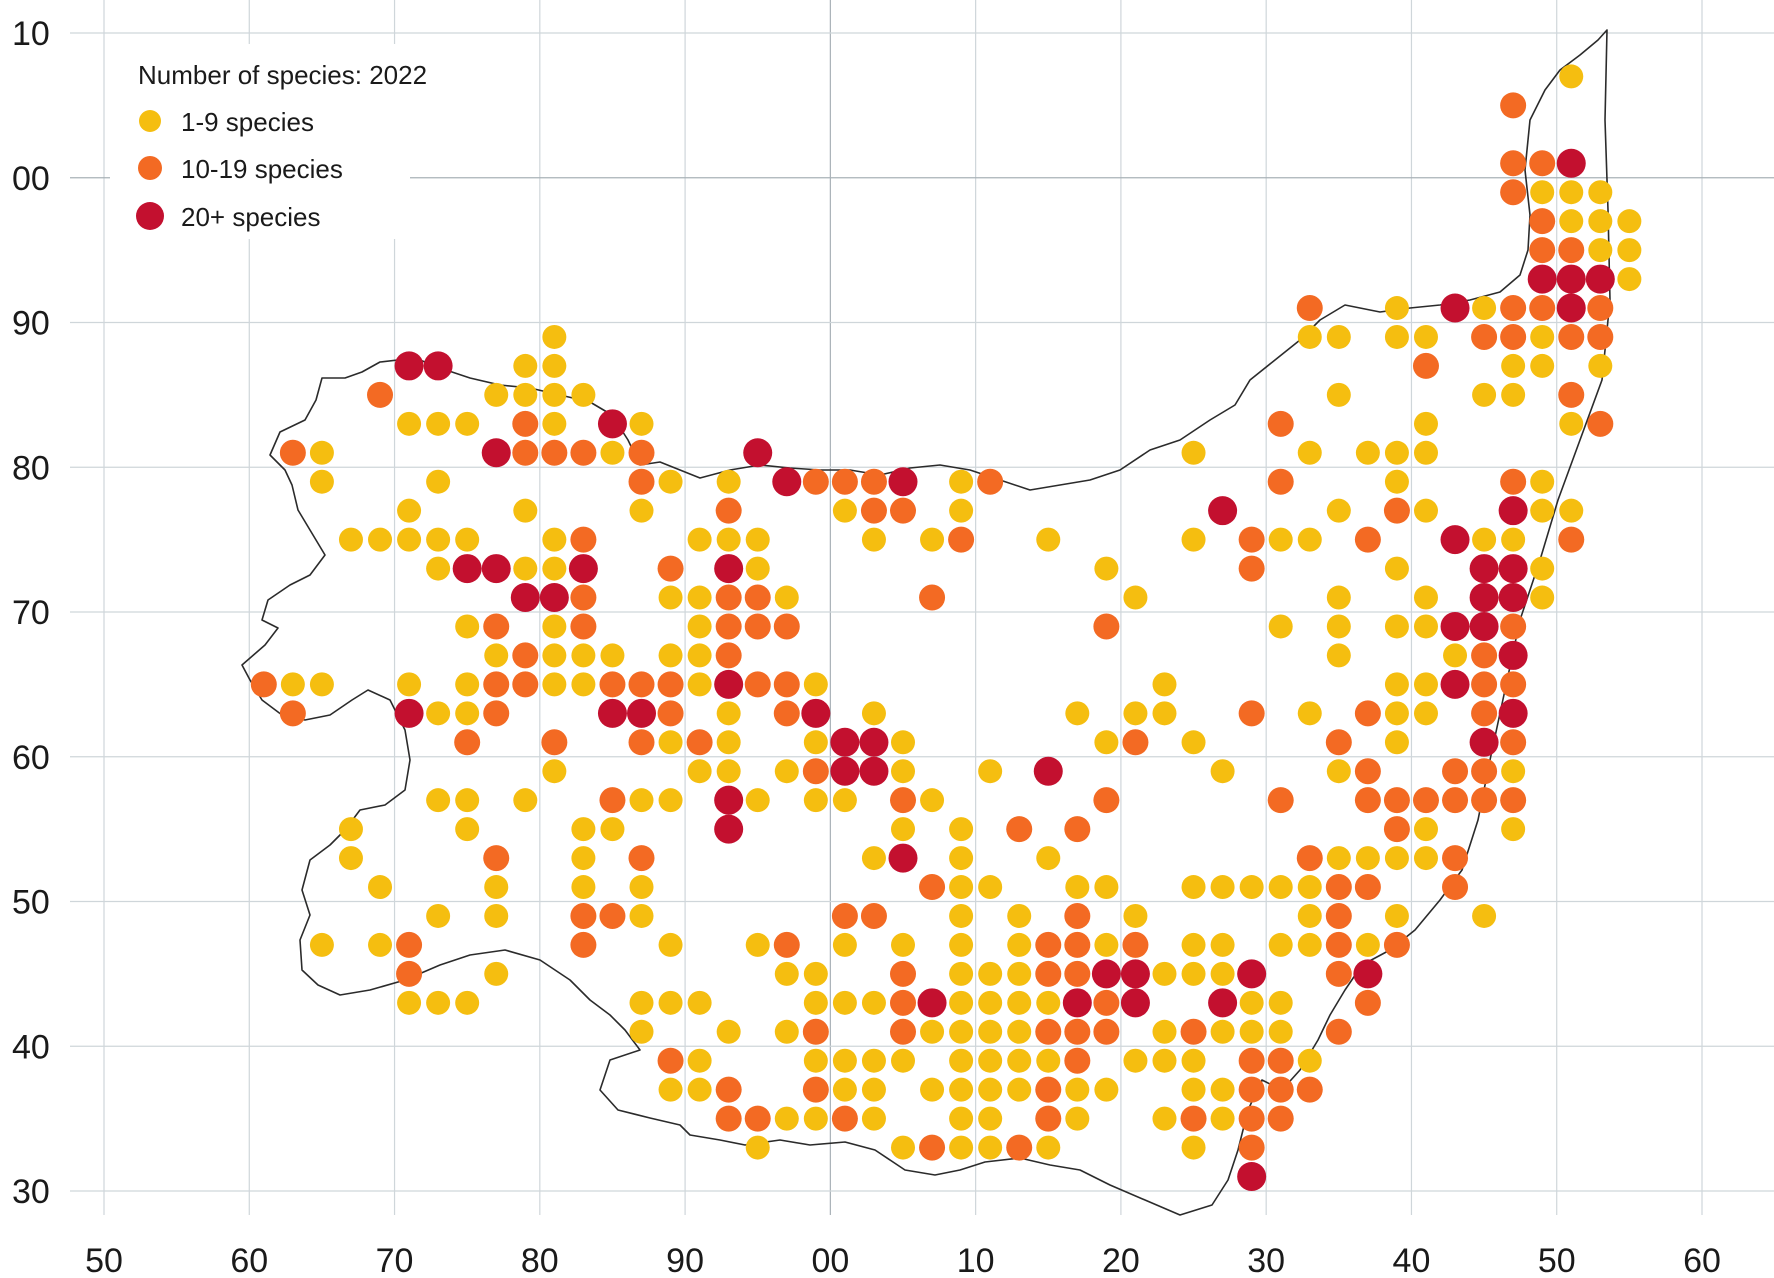 This screenshot has height=1278, width=1774. Describe the element at coordinates (262, 169) in the screenshot. I see `legend-label-10-19: 10-19 species` at that location.